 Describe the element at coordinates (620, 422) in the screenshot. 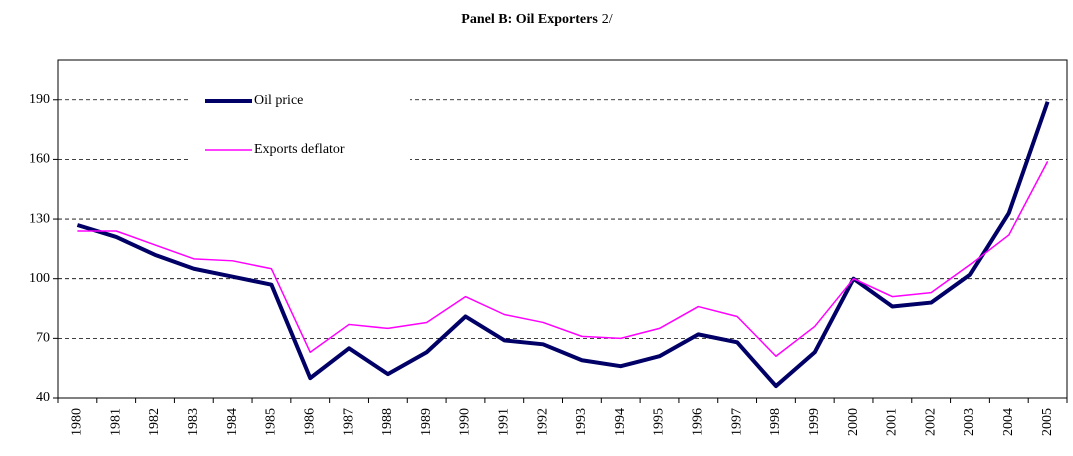

I see `x-tick-label: 1994` at that location.